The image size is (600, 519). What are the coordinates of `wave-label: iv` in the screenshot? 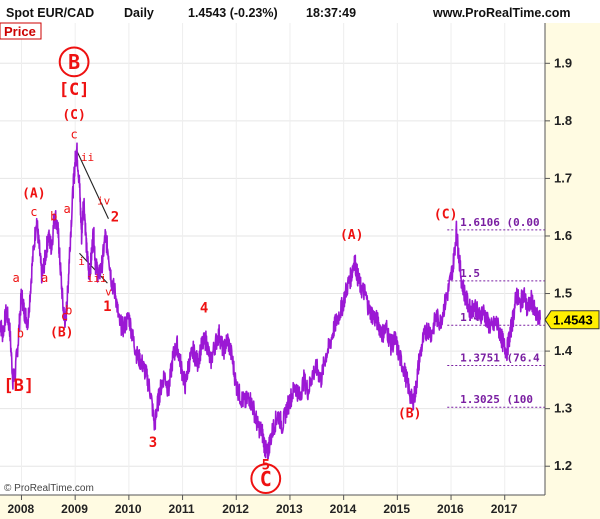 It's located at (104, 200).